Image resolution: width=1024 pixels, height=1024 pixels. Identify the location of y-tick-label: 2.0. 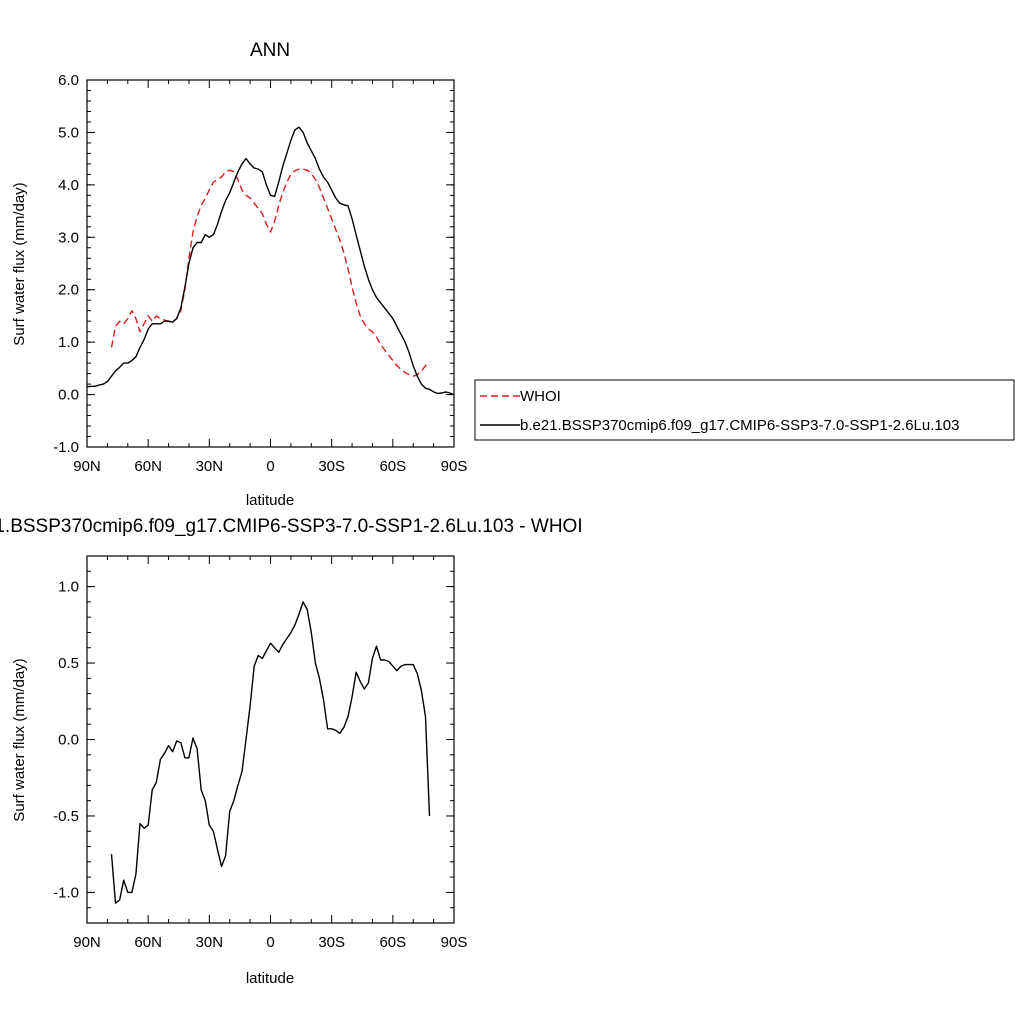
(68, 290).